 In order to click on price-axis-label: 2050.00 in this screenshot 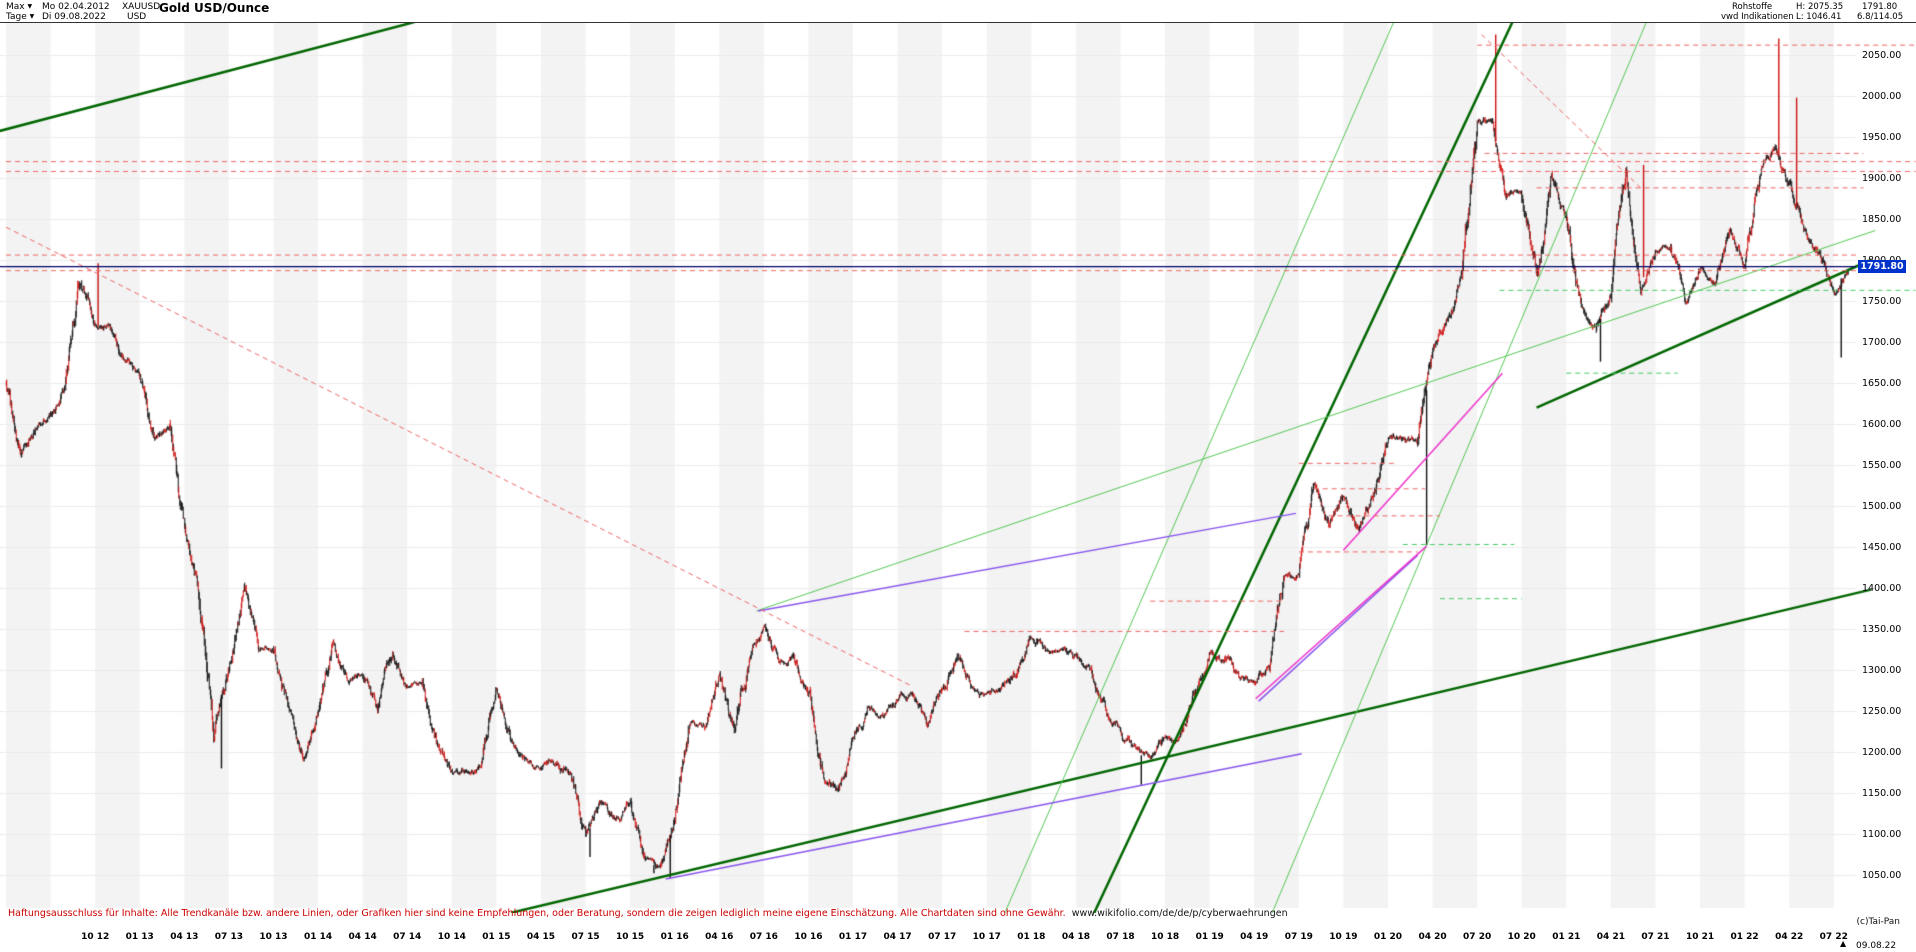, I will do `click(1882, 55)`.